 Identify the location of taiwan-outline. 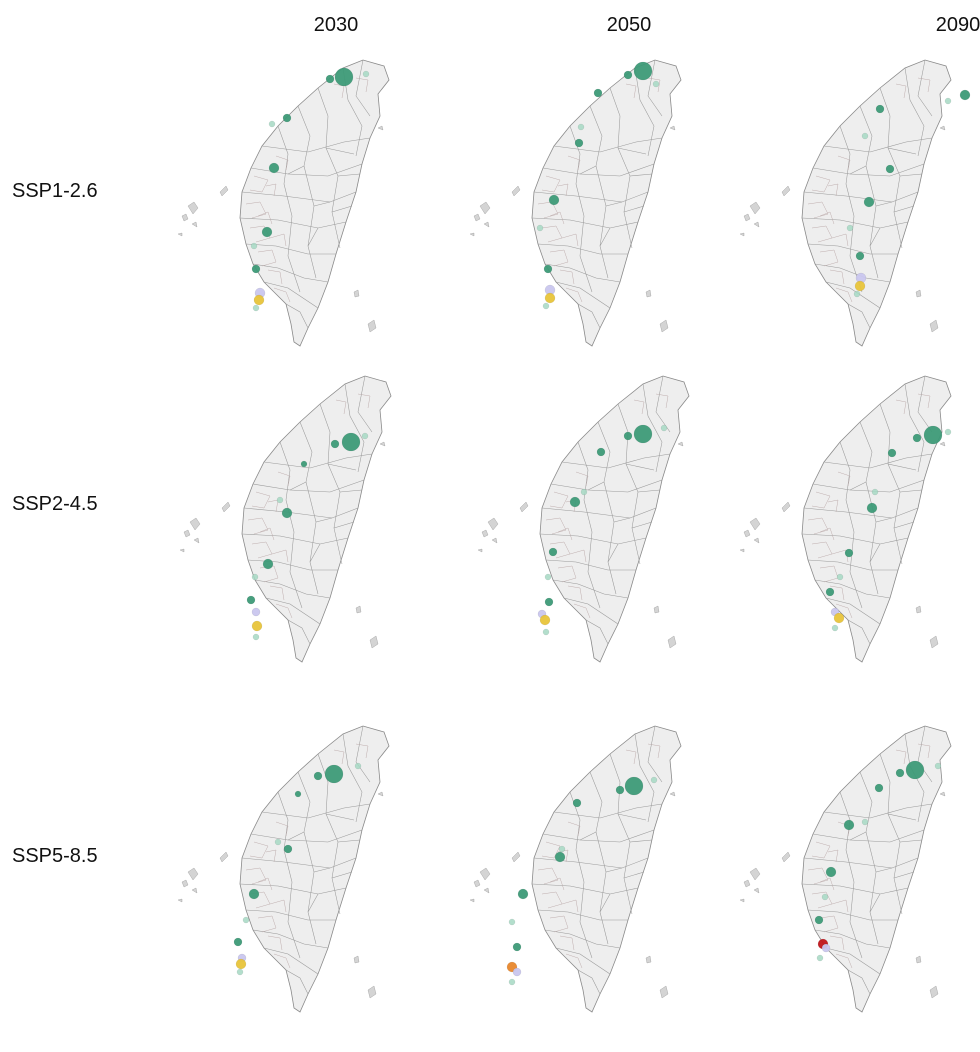
(314, 203).